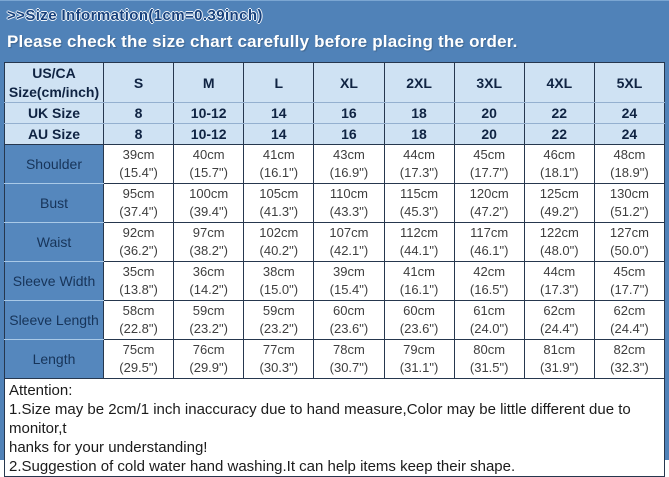 The height and width of the screenshot is (477, 669). Describe the element at coordinates (54, 164) in the screenshot. I see `measure-label: Shoulder` at that location.